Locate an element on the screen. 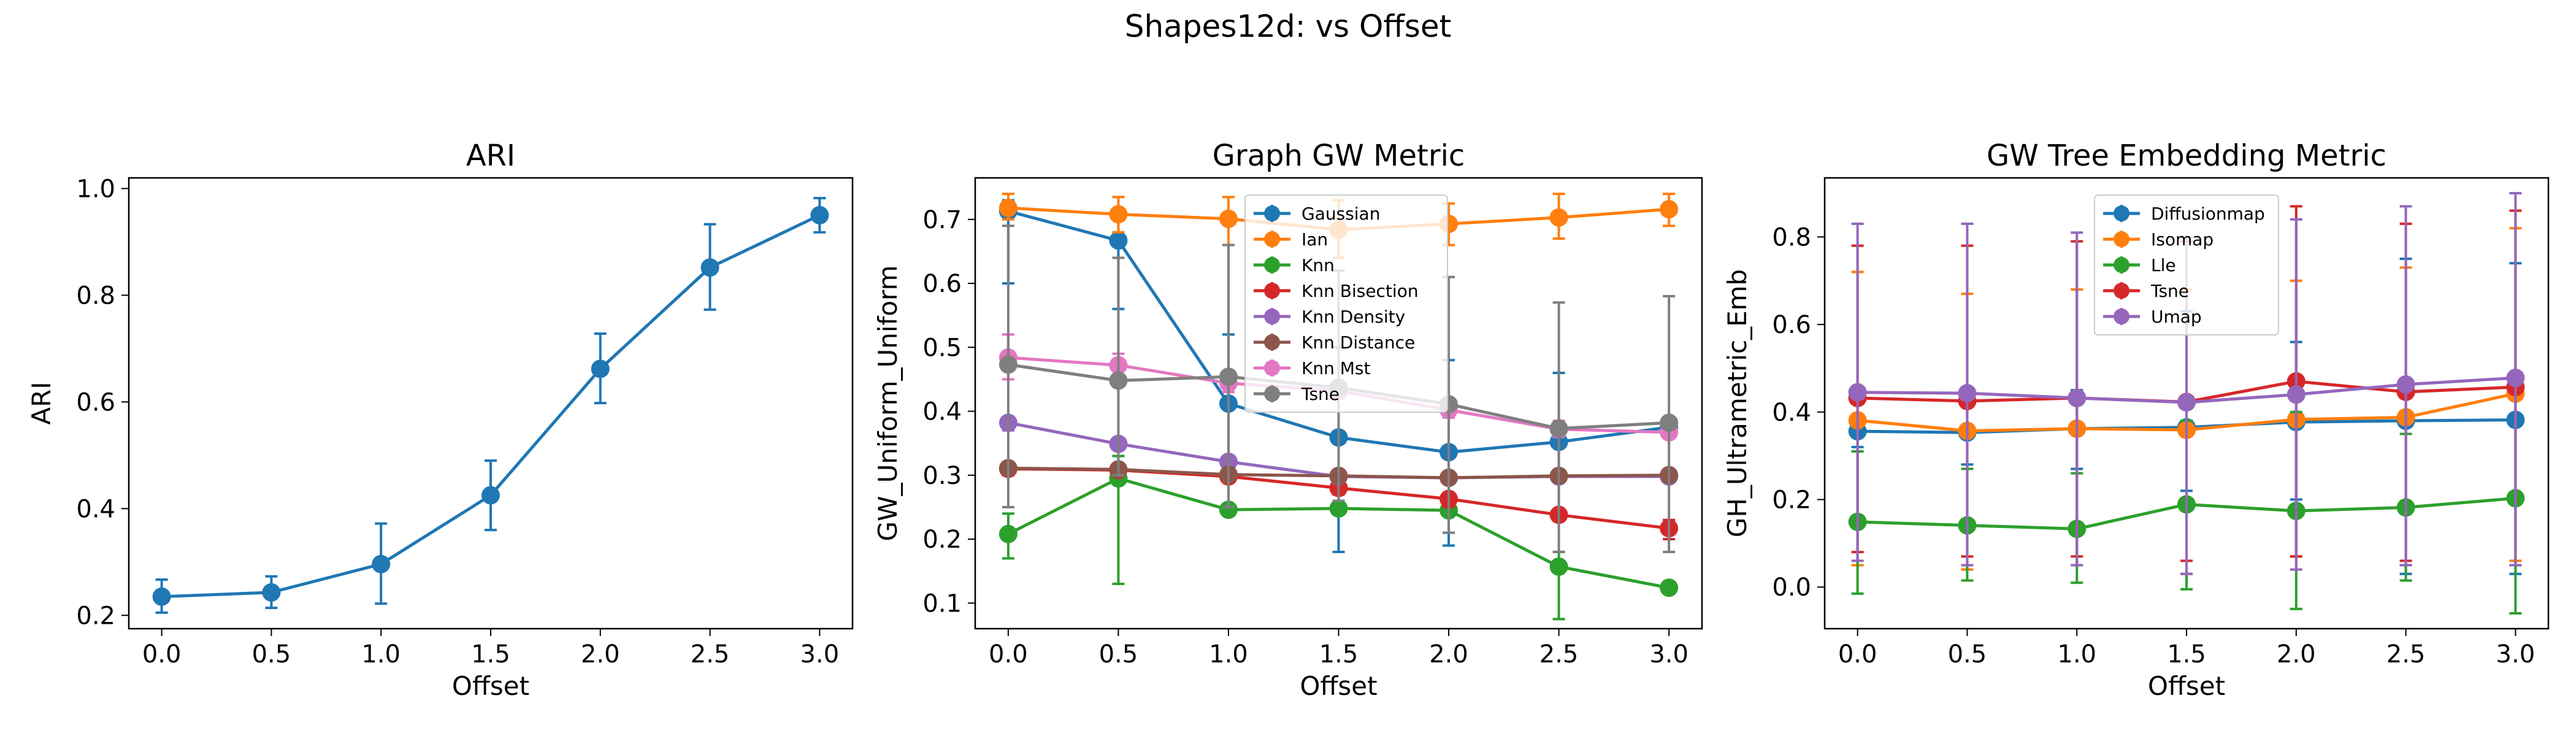  legend-label: Diffusionmap is located at coordinates (2208, 214).